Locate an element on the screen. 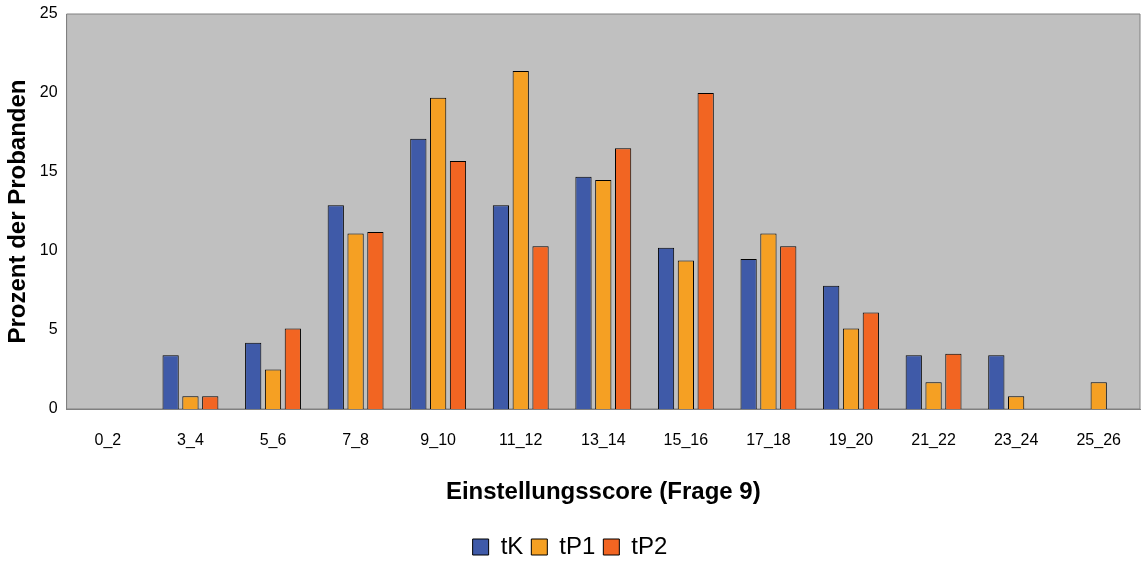 The width and height of the screenshot is (1142, 569). legend-label: tP2 is located at coordinates (649, 545).